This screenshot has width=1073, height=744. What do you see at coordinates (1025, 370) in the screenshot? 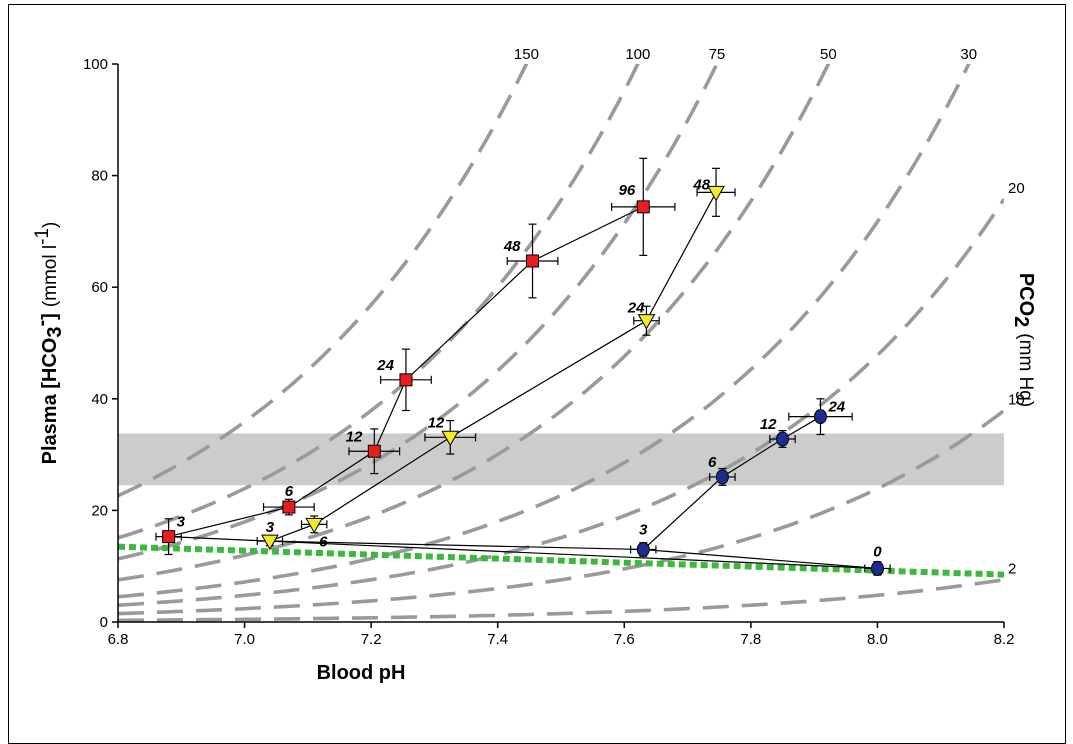
I see `right-axis-unit: (mm Hg)` at bounding box center [1025, 370].